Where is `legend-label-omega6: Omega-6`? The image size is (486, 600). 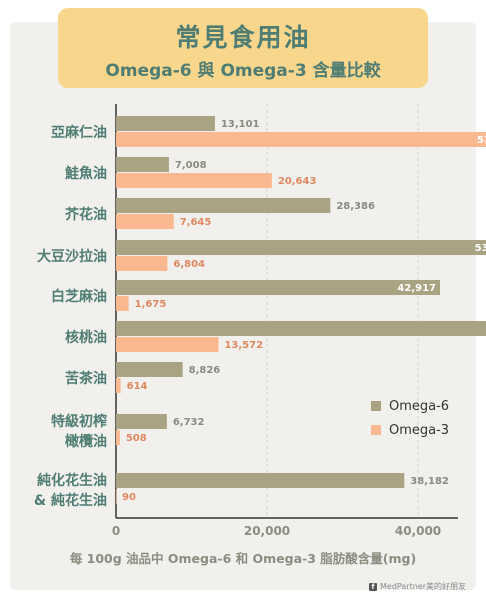
legend-label-omega6: Omega-6 is located at coordinates (419, 406).